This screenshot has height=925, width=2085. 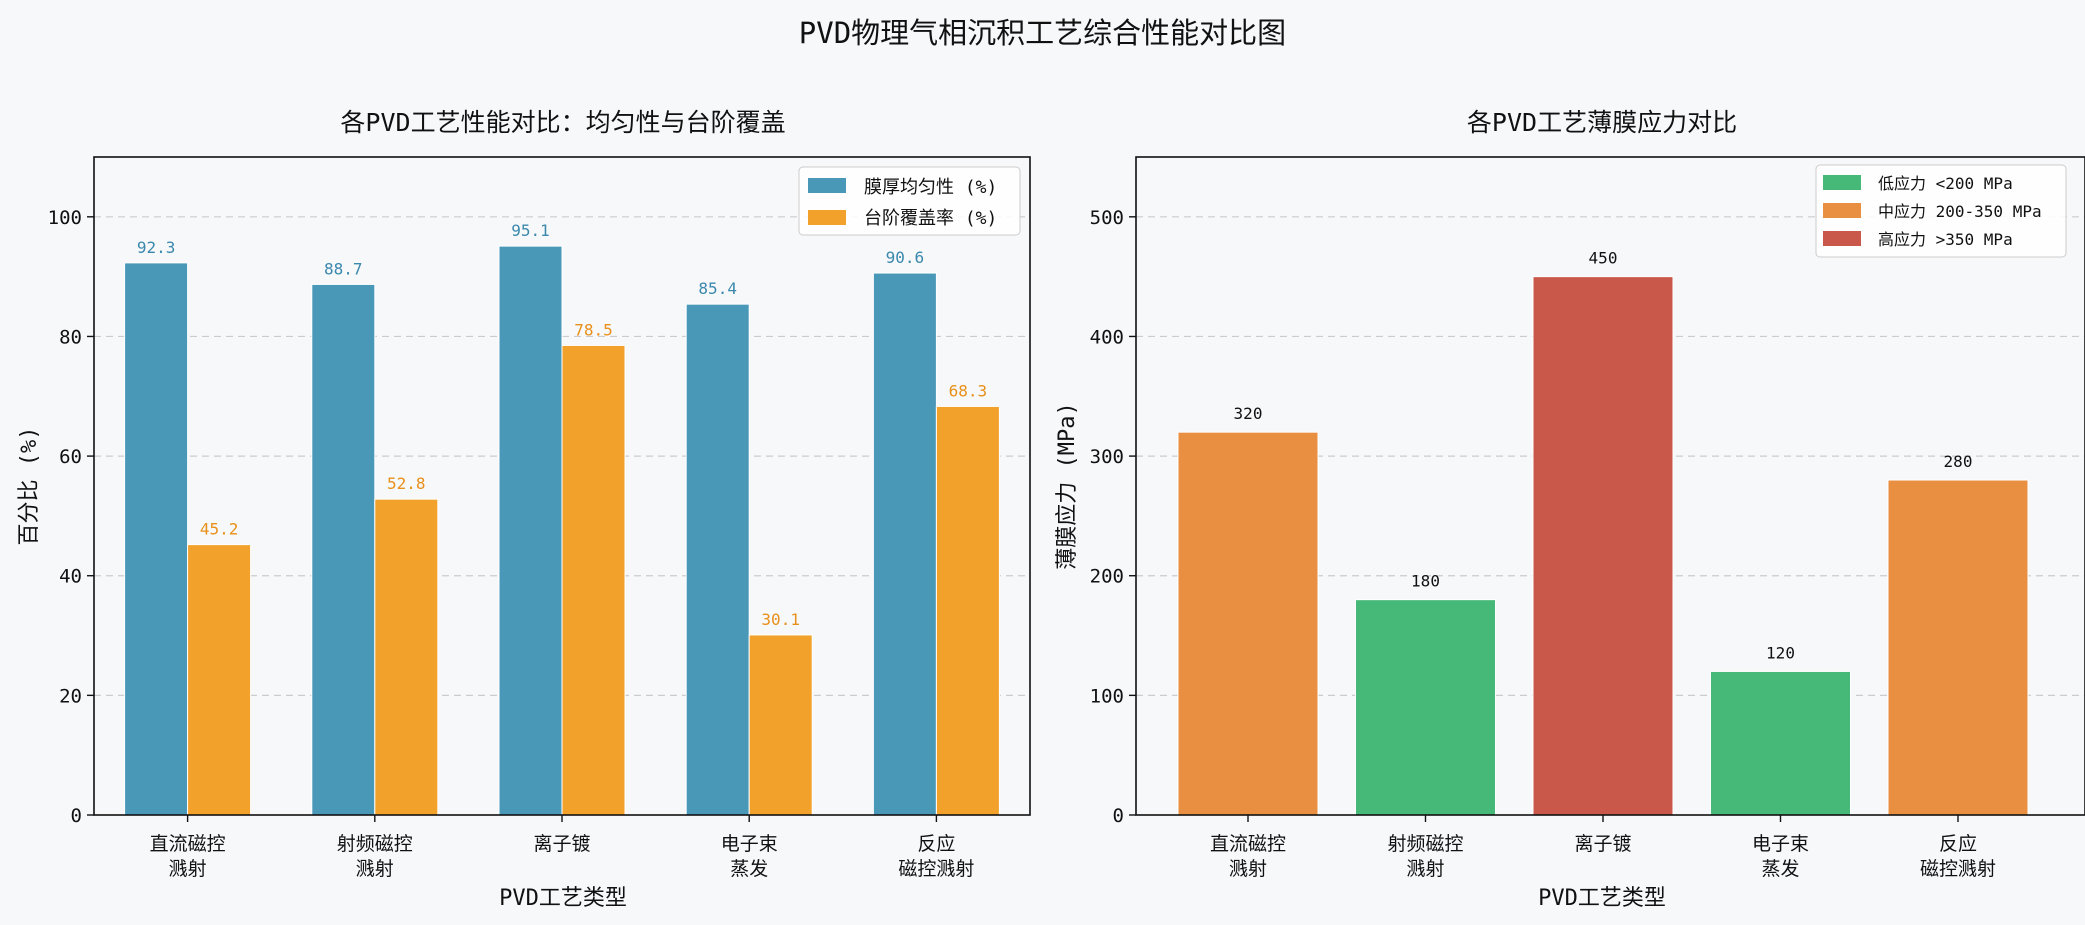 What do you see at coordinates (1842, 182) in the screenshot?
I see `legend-swatch-low-stress` at bounding box center [1842, 182].